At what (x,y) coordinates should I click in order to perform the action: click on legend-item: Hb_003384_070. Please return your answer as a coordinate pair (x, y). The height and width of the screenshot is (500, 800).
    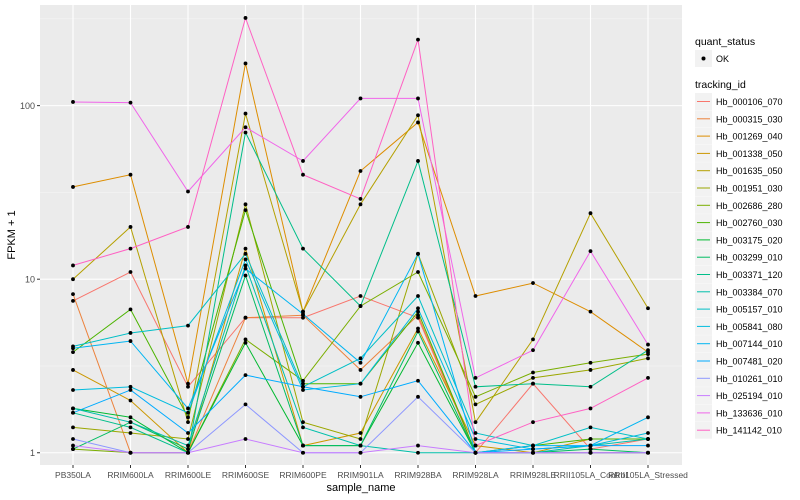
    Looking at the image, I should click on (739, 292).